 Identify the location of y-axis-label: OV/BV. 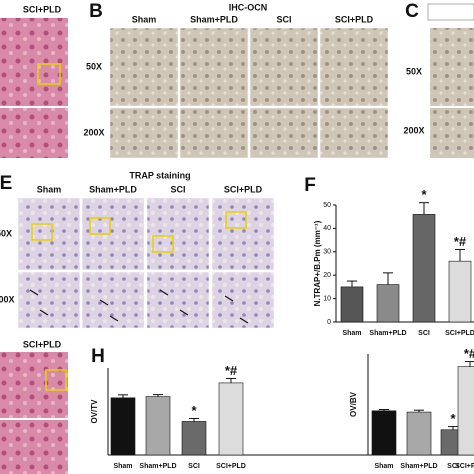
(353, 404).